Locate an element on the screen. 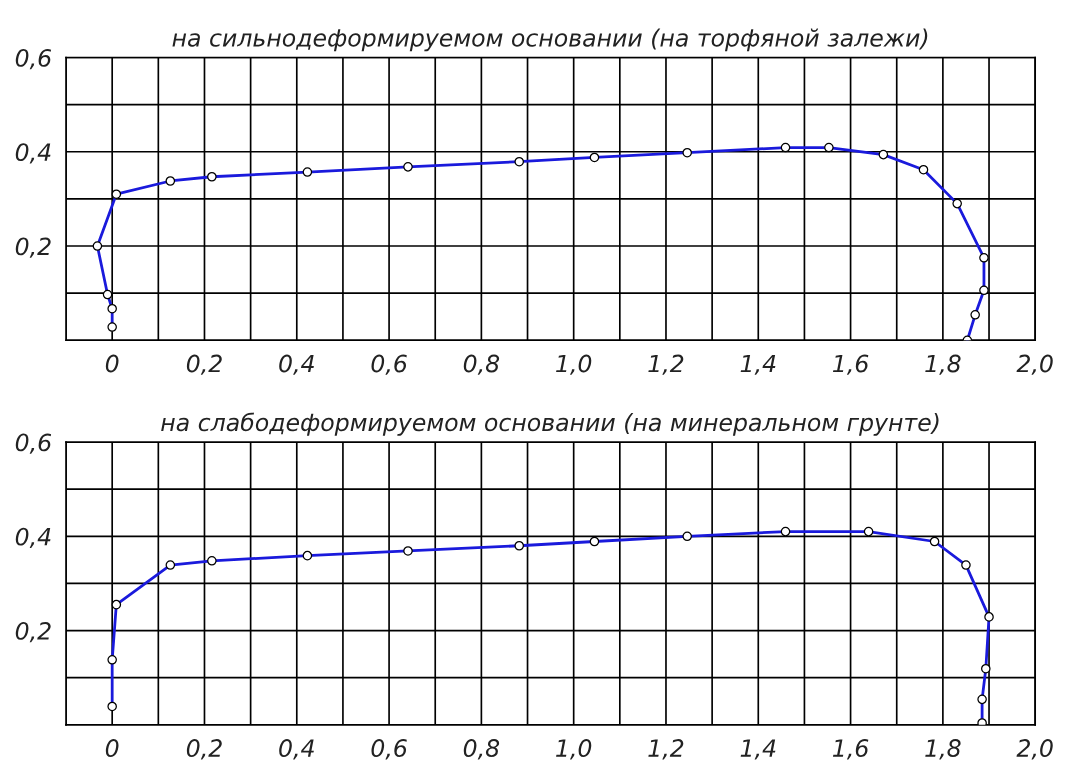  chart-title: на слабодеформируемом основании (на минеральном грунте) is located at coordinates (550, 424).